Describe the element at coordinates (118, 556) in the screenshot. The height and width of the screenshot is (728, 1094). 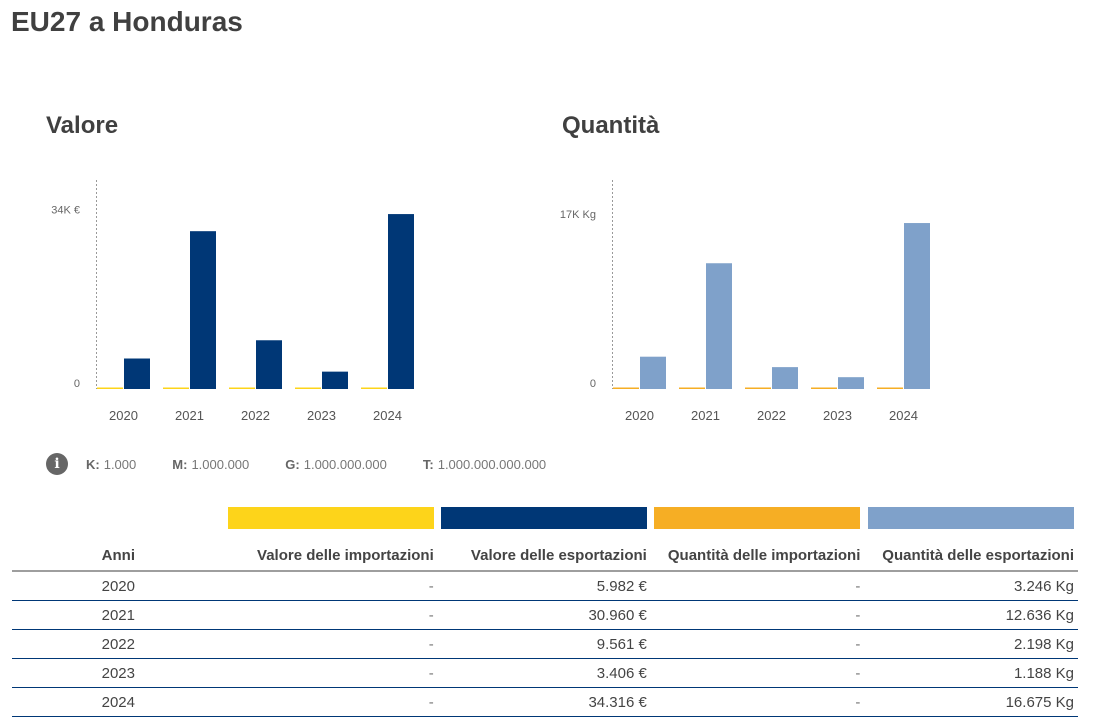
I see `header-years: Anni` at that location.